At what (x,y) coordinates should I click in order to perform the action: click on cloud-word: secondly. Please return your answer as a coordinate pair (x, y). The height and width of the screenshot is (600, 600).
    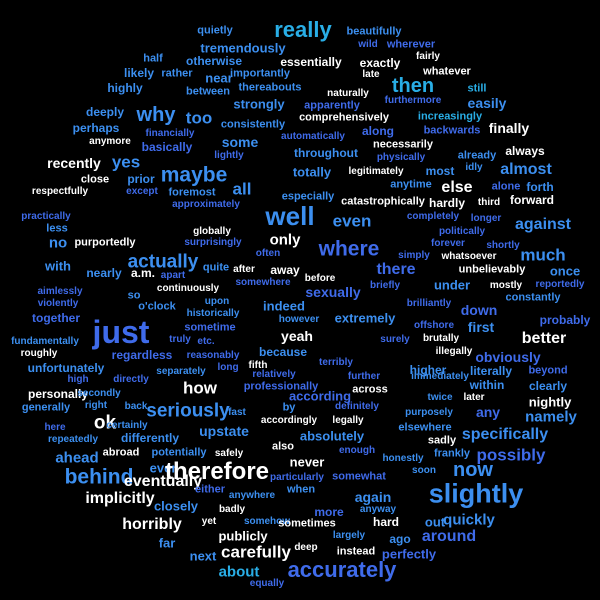
    Looking at the image, I should click on (99, 393).